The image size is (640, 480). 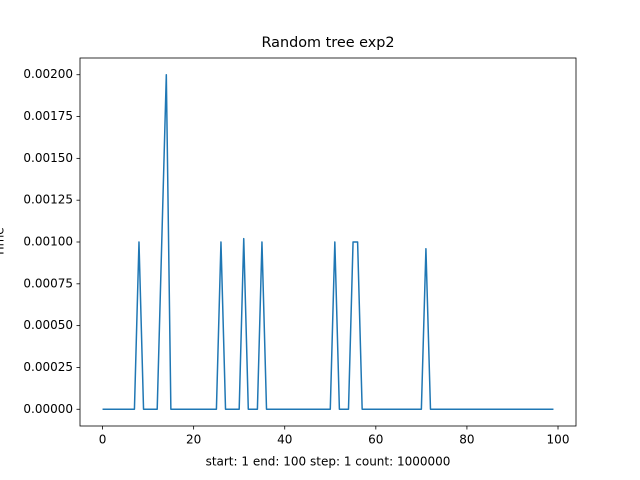 What do you see at coordinates (48, 158) in the screenshot?
I see `y-tick-label: 0.00150` at bounding box center [48, 158].